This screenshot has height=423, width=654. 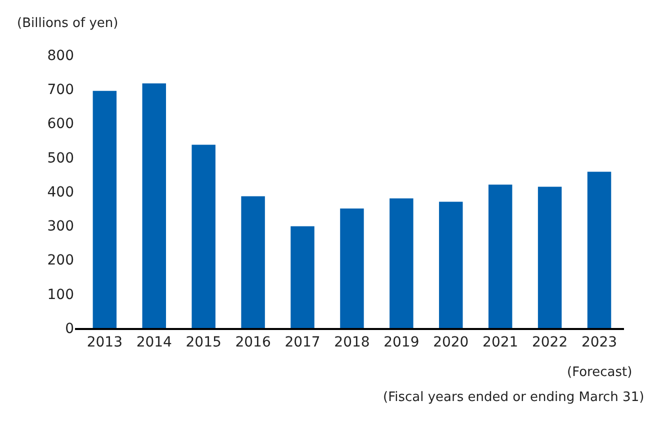 I want to click on y-tick-label: 700, so click(x=60, y=90).